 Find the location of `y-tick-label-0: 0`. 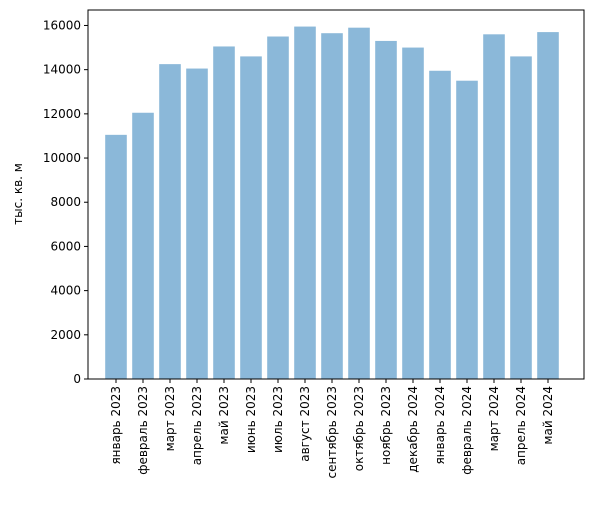

y-tick-label-0: 0 is located at coordinates (77, 379).